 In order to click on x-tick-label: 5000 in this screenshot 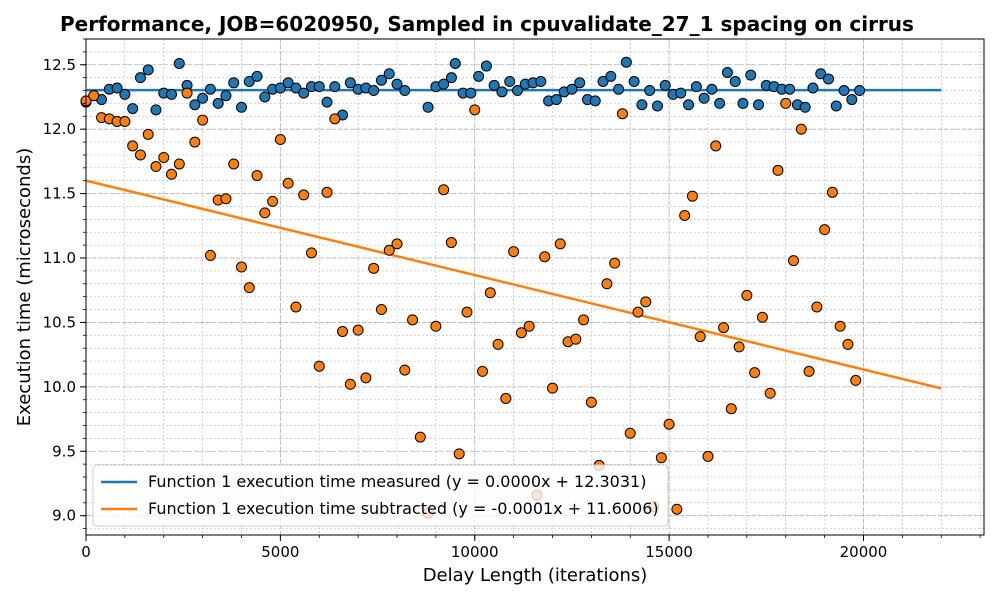, I will do `click(280, 552)`.